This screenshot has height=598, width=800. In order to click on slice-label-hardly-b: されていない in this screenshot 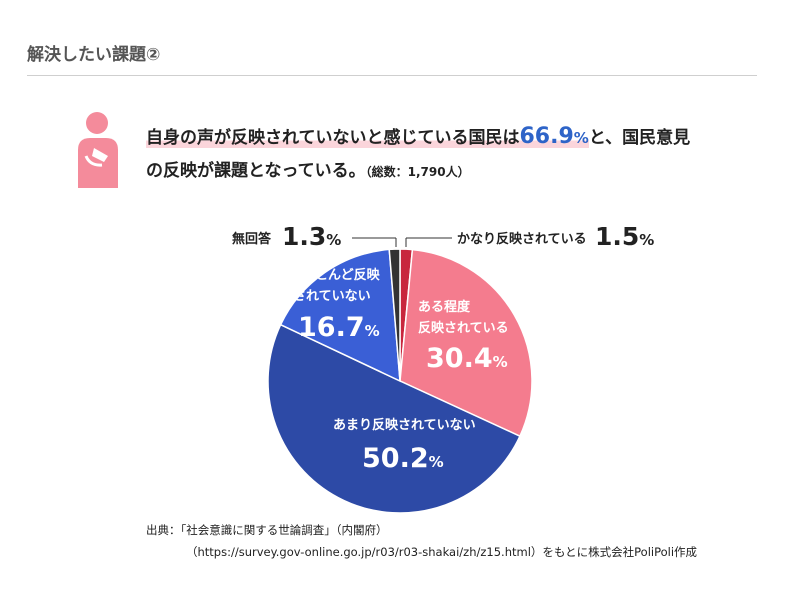, I will do `click(332, 296)`.